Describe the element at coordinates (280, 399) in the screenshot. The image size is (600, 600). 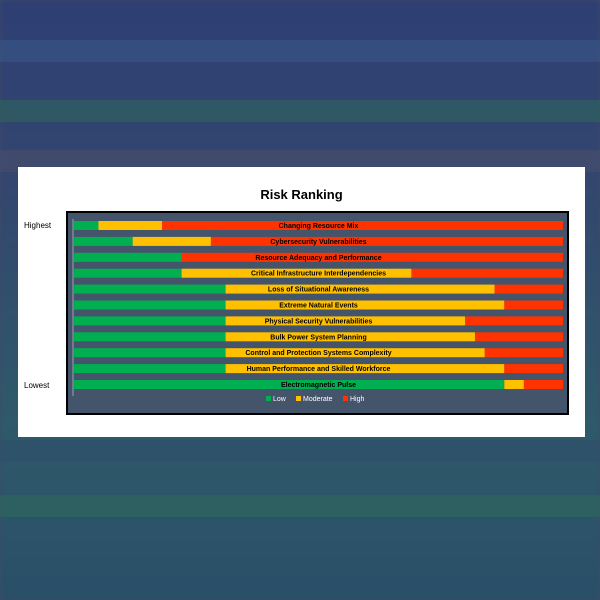
I see `legend-label-low: Low` at that location.